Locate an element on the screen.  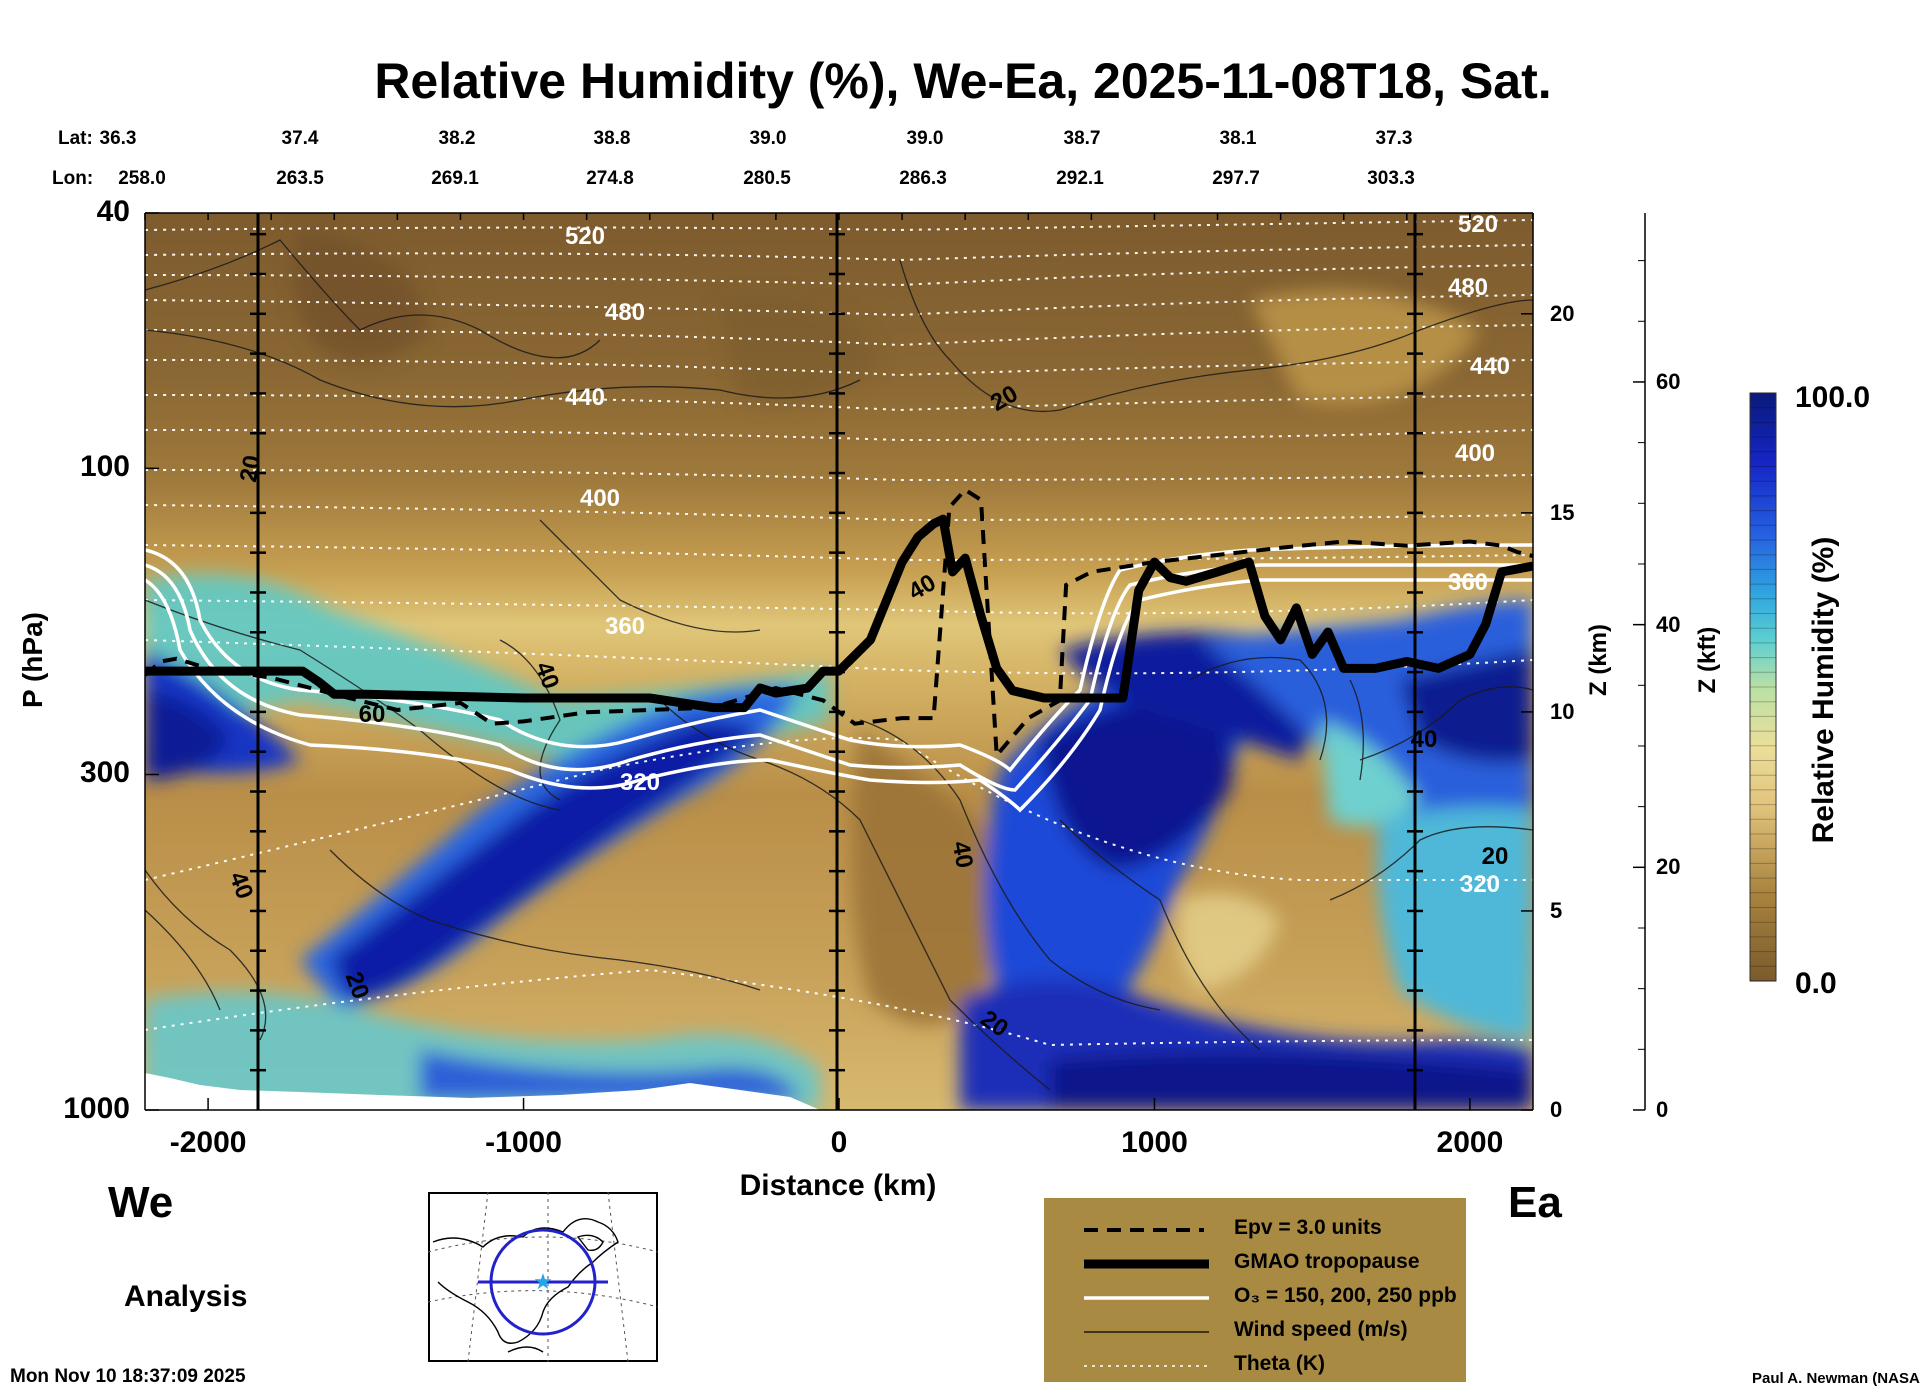
lon-value: 258.0 is located at coordinates (142, 178).